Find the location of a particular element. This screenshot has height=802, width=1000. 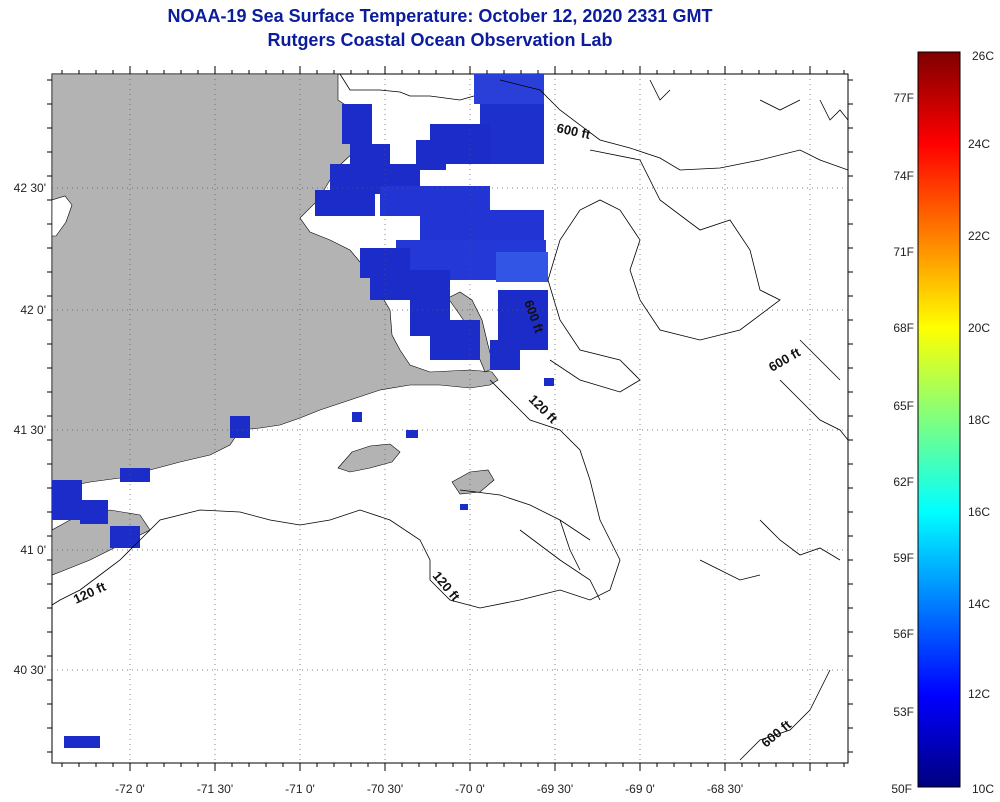

colorbar-gradient is located at coordinates (939, 419).